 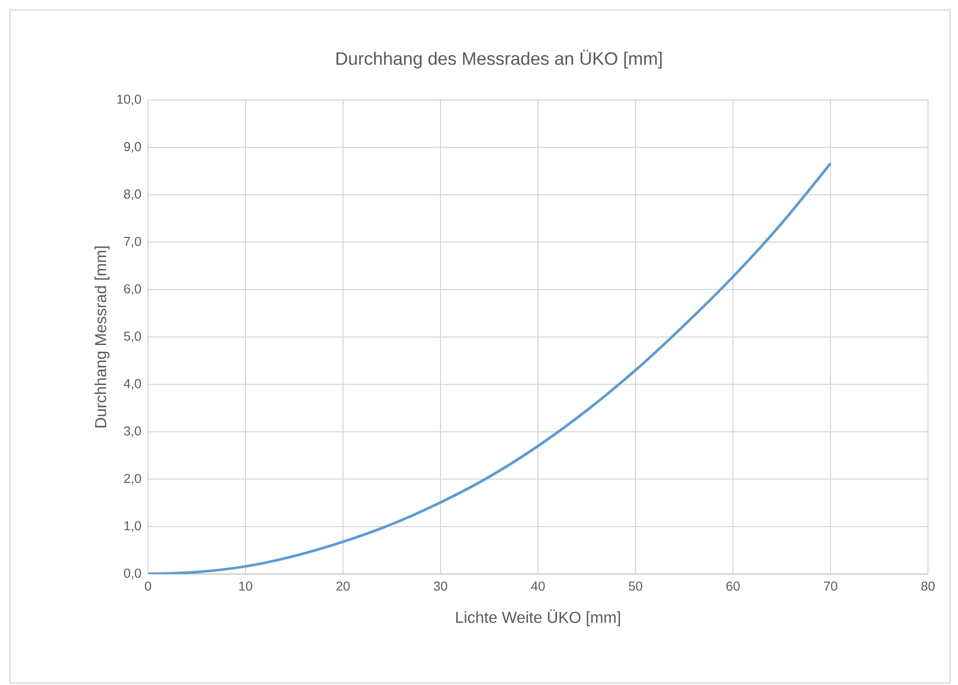 I want to click on x-axis-title: Lichte Weite ÜKO [mm], so click(x=538, y=618).